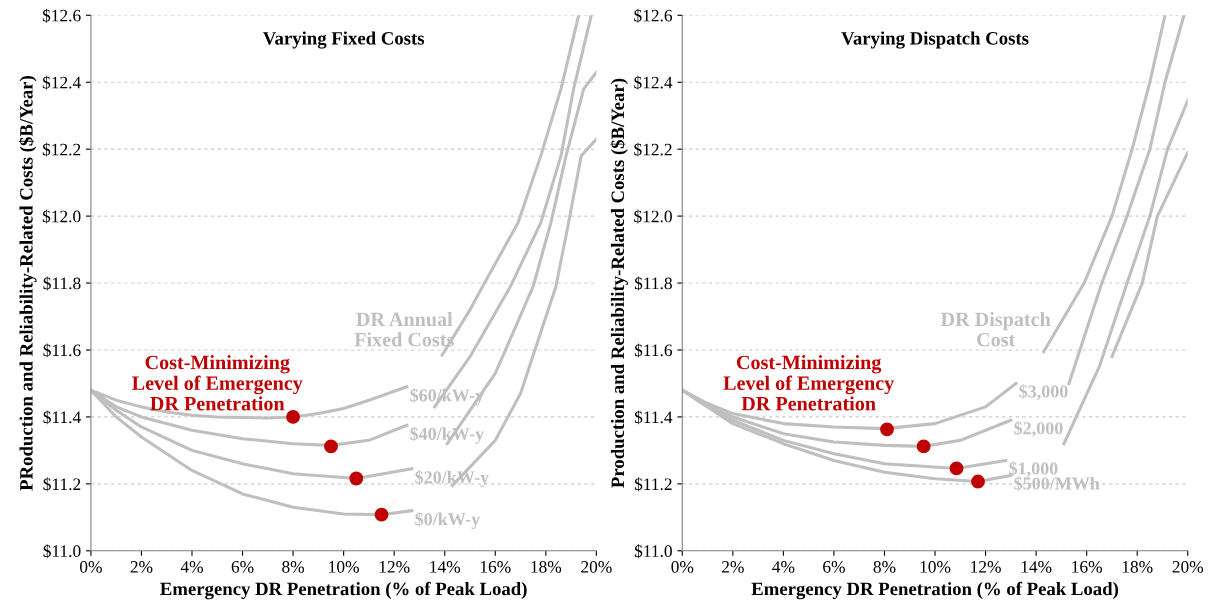 The height and width of the screenshot is (612, 1212). I want to click on y-axis-title: PRoduction and Reliability-Related Costs ($B/Year), so click(27, 283).